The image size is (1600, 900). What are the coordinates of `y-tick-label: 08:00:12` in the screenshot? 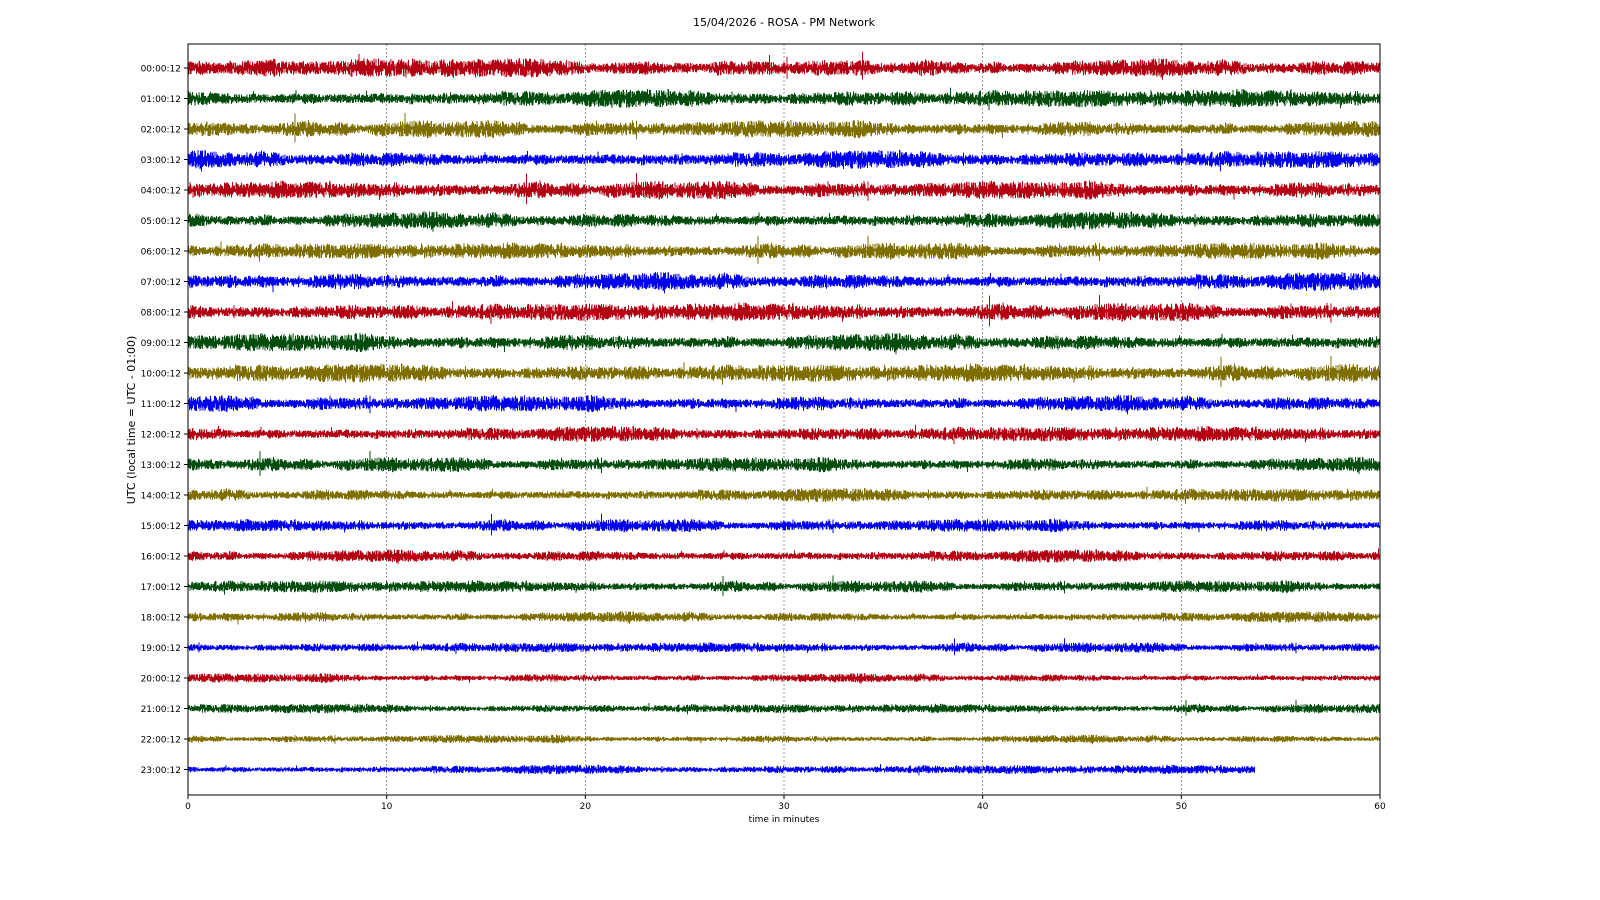 It's located at (161, 314).